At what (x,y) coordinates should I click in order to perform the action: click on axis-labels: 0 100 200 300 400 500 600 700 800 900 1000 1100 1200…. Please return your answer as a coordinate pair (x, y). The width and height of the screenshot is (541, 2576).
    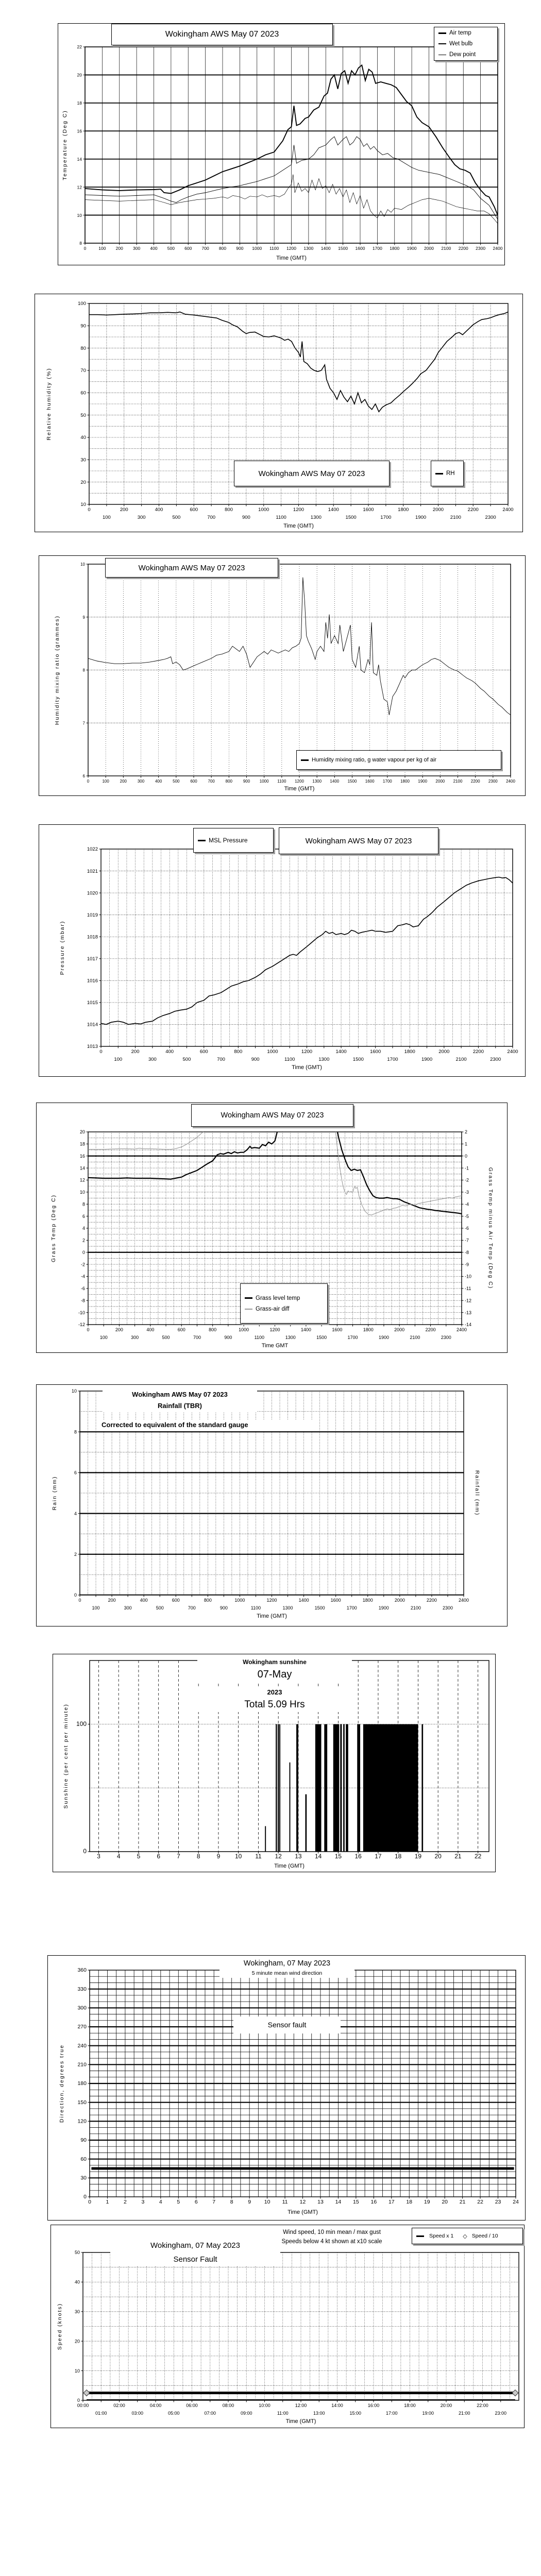
    Looking at the image, I should click on (285, 677).